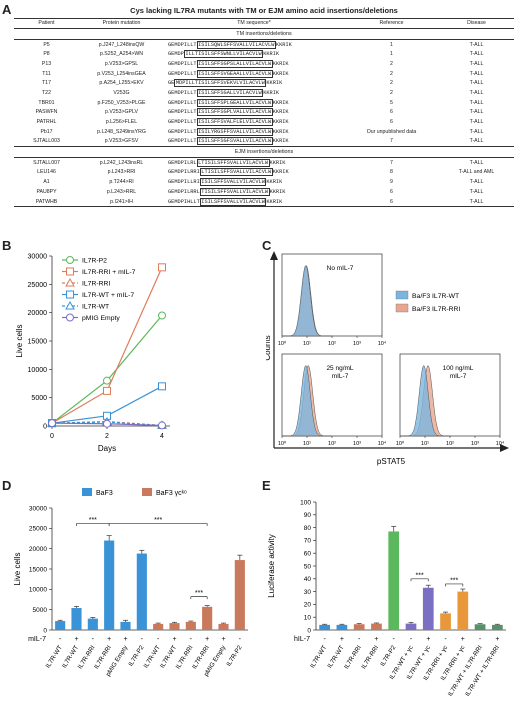 This screenshot has height=702, width=520. Describe the element at coordinates (38, 370) in the screenshot. I see `b-y-tick-label: 10000` at that location.